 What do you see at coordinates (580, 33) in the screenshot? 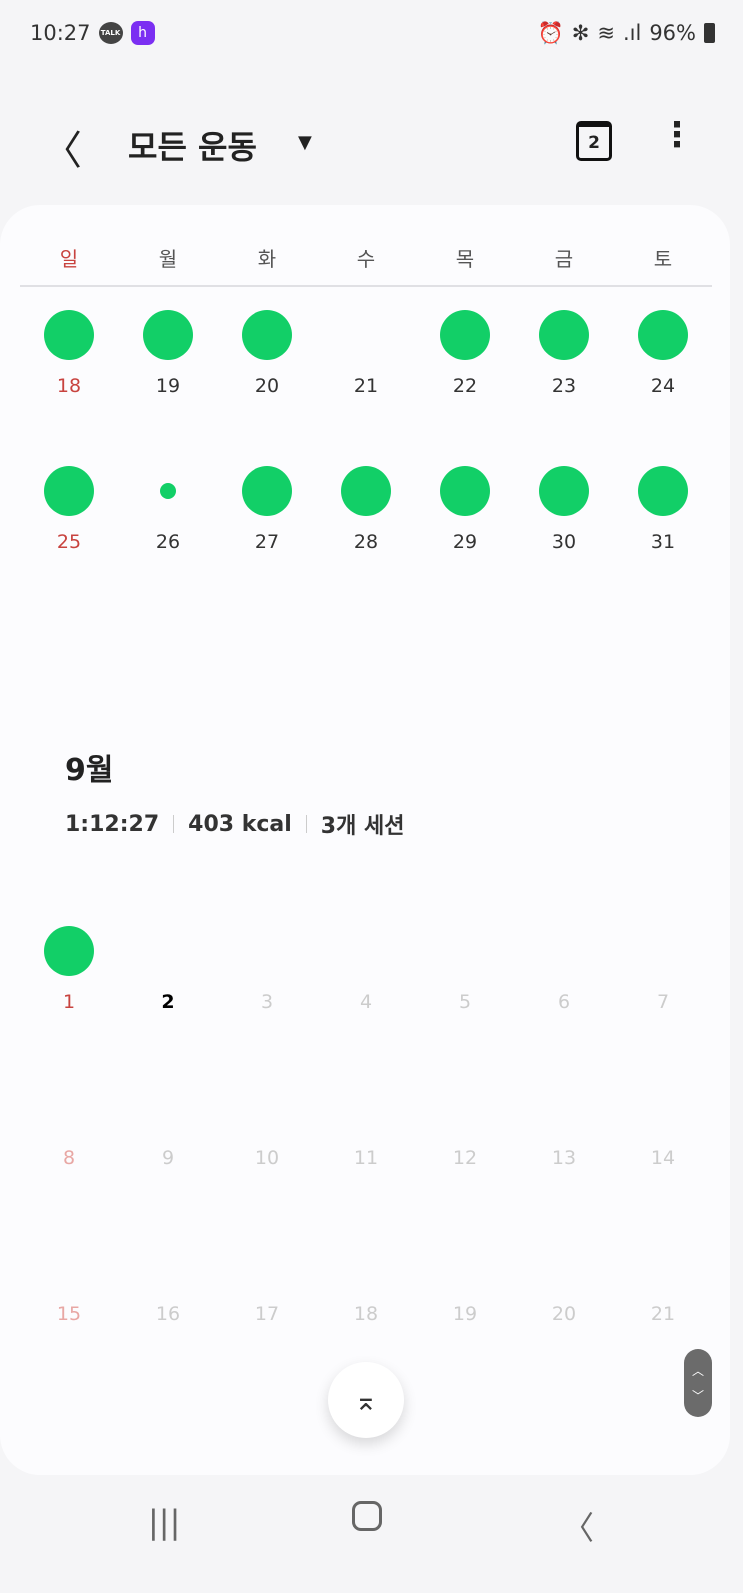
I see `bluetooth-icon: ✻` at bounding box center [580, 33].